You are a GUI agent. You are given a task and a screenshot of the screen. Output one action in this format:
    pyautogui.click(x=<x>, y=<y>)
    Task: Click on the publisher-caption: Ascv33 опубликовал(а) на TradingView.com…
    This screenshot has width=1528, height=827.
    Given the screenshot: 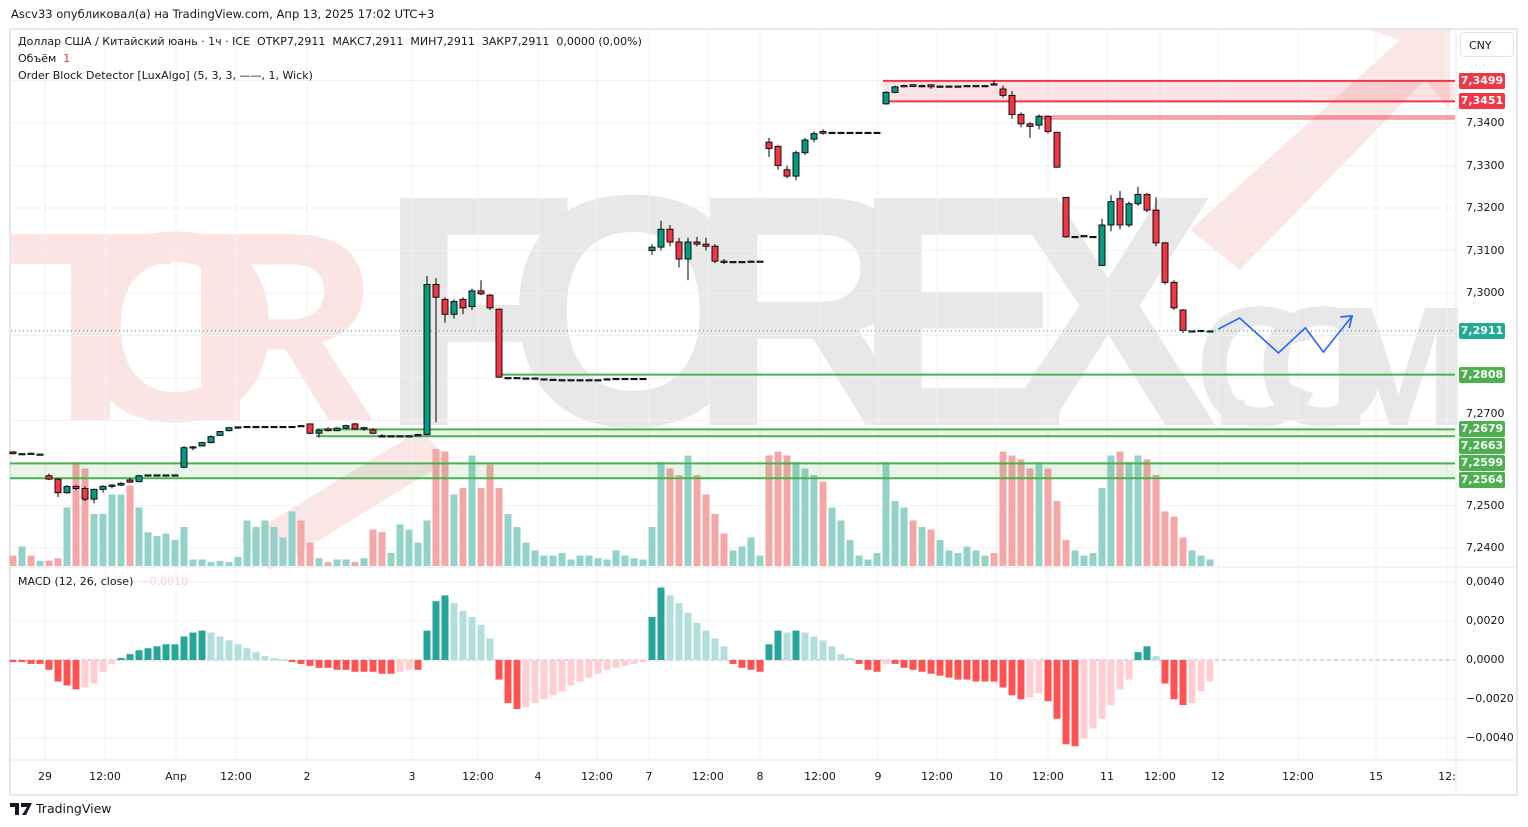 What is the action you would take?
    pyautogui.click(x=223, y=14)
    